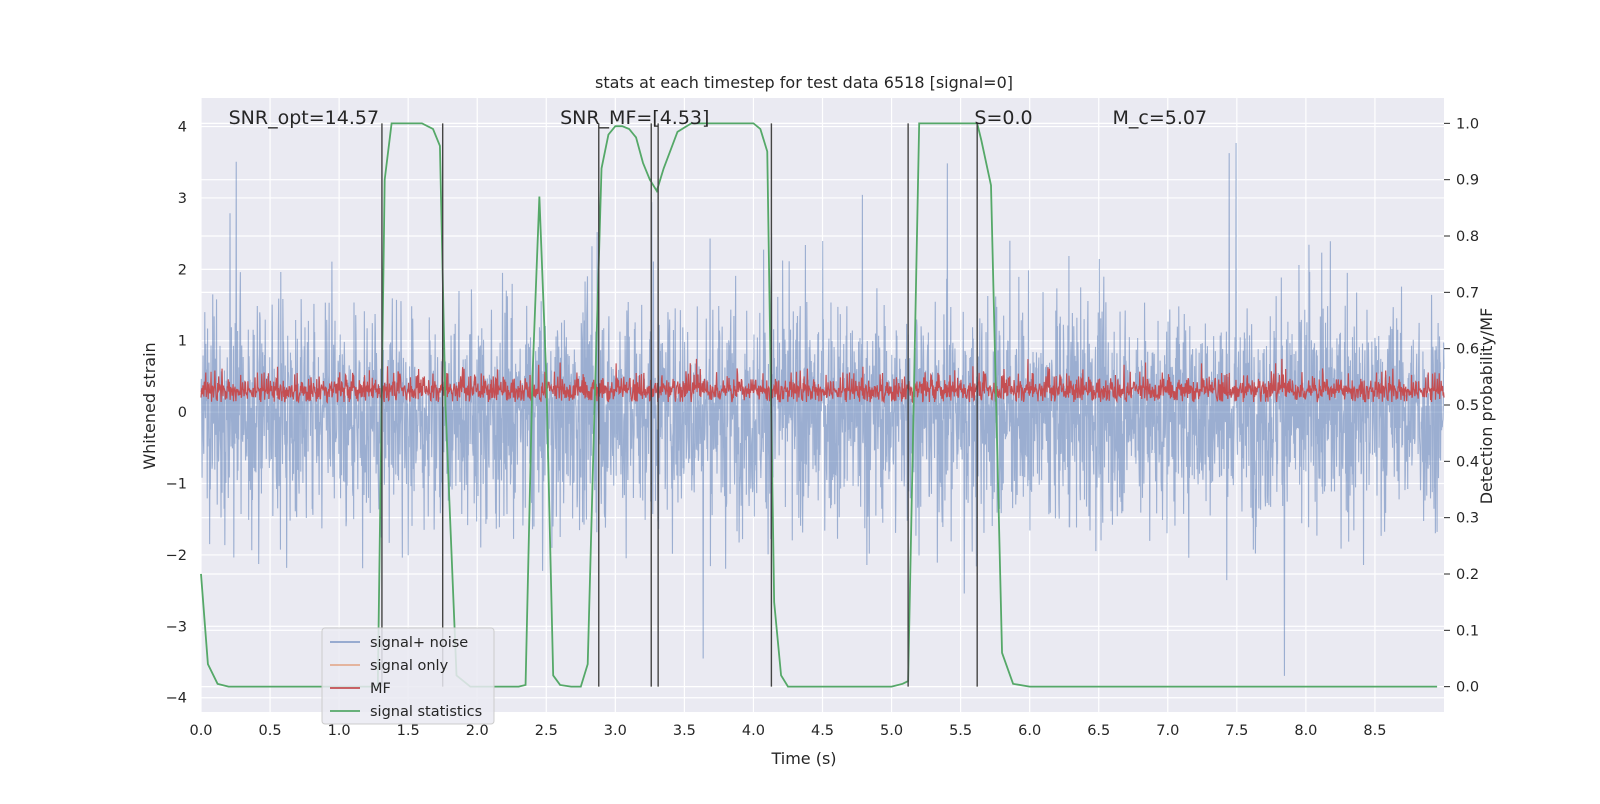  Describe the element at coordinates (960, 731) in the screenshot. I see `x-tick-label: 5.5` at that location.